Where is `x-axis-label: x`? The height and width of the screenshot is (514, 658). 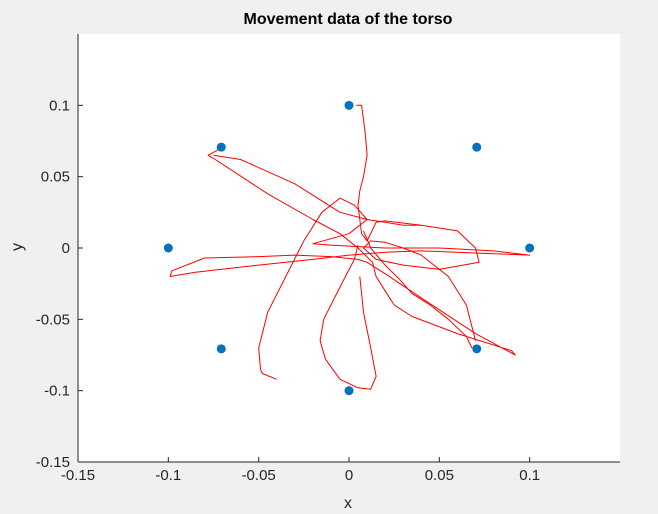 x-axis-label: x is located at coordinates (348, 503).